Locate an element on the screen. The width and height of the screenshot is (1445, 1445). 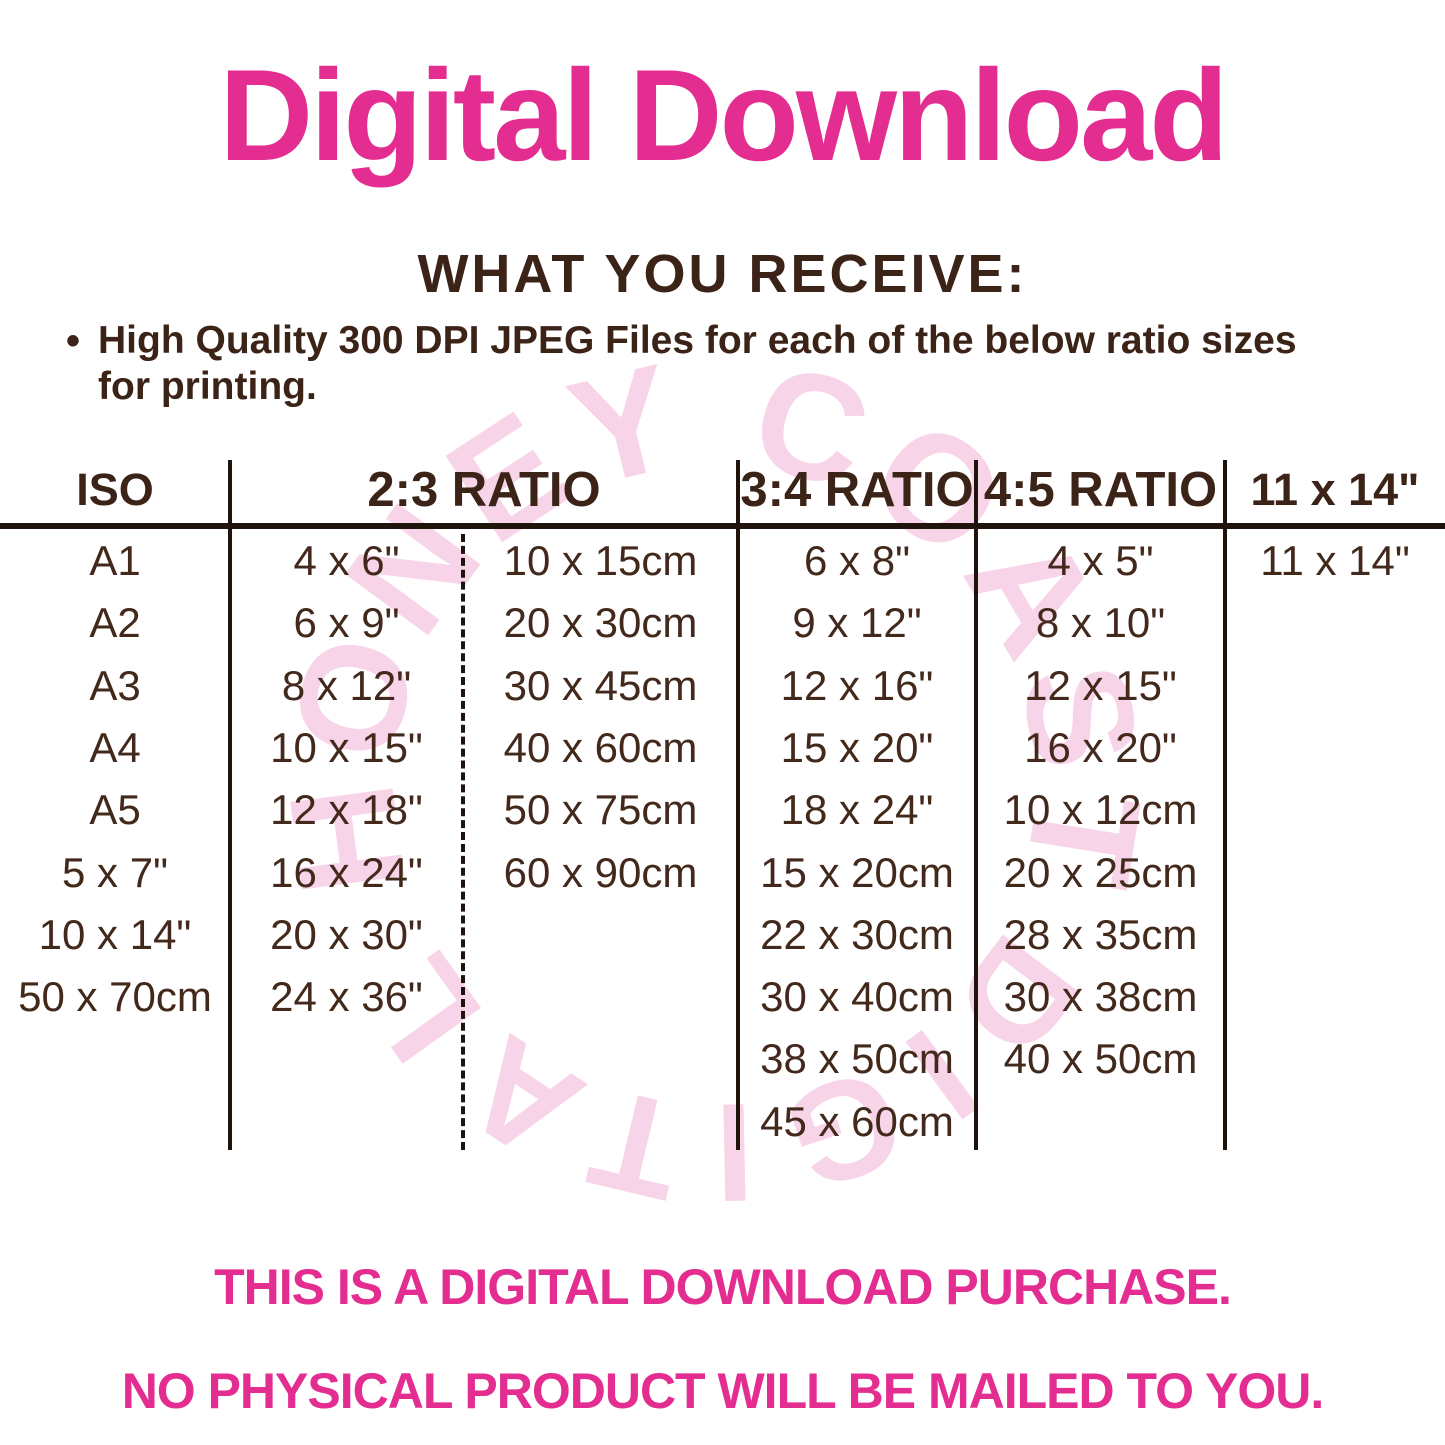
table-cell-ratio34-row2: 9 x 12" is located at coordinates (857, 622).